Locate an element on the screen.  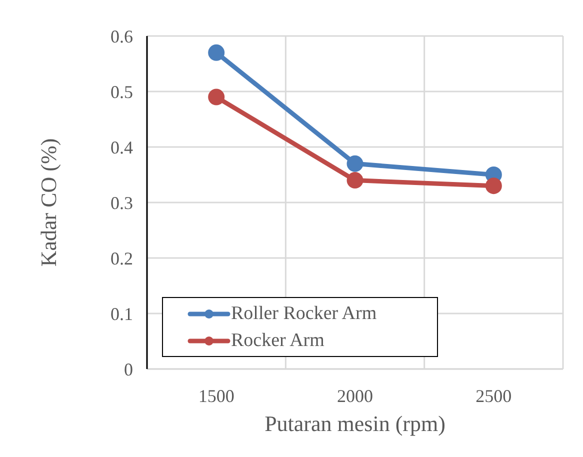
y-tick-label: 0.1 is located at coordinates (121, 314).